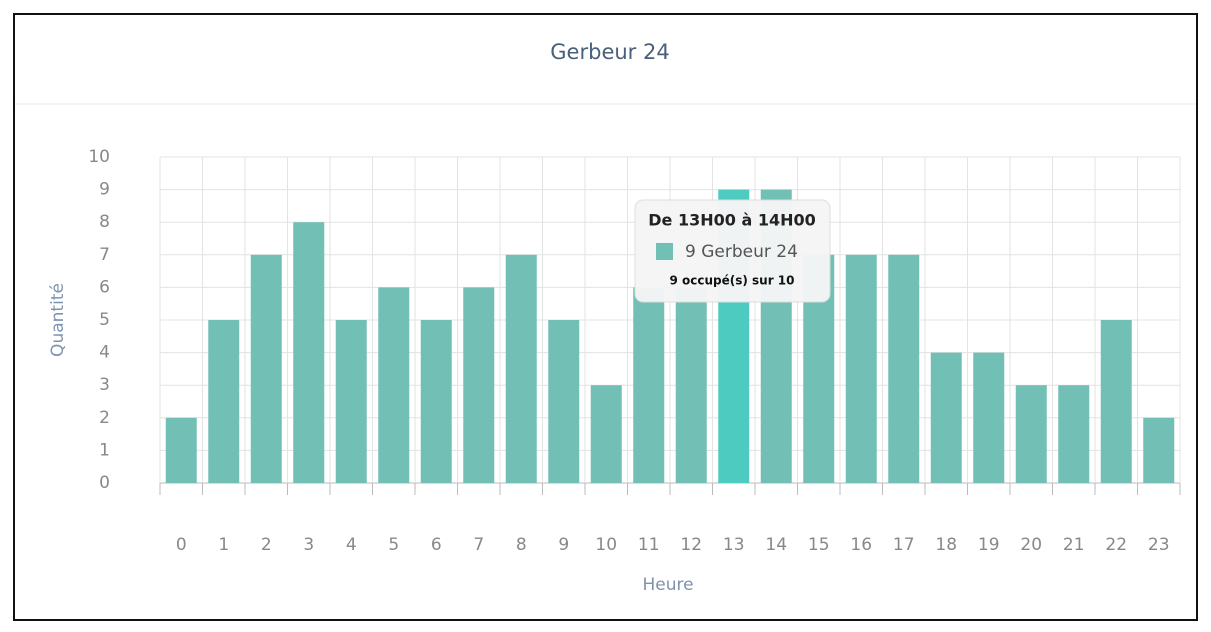 This screenshot has height=632, width=1211. Describe the element at coordinates (667, 585) in the screenshot. I see `x-axis-label: Heure` at that location.